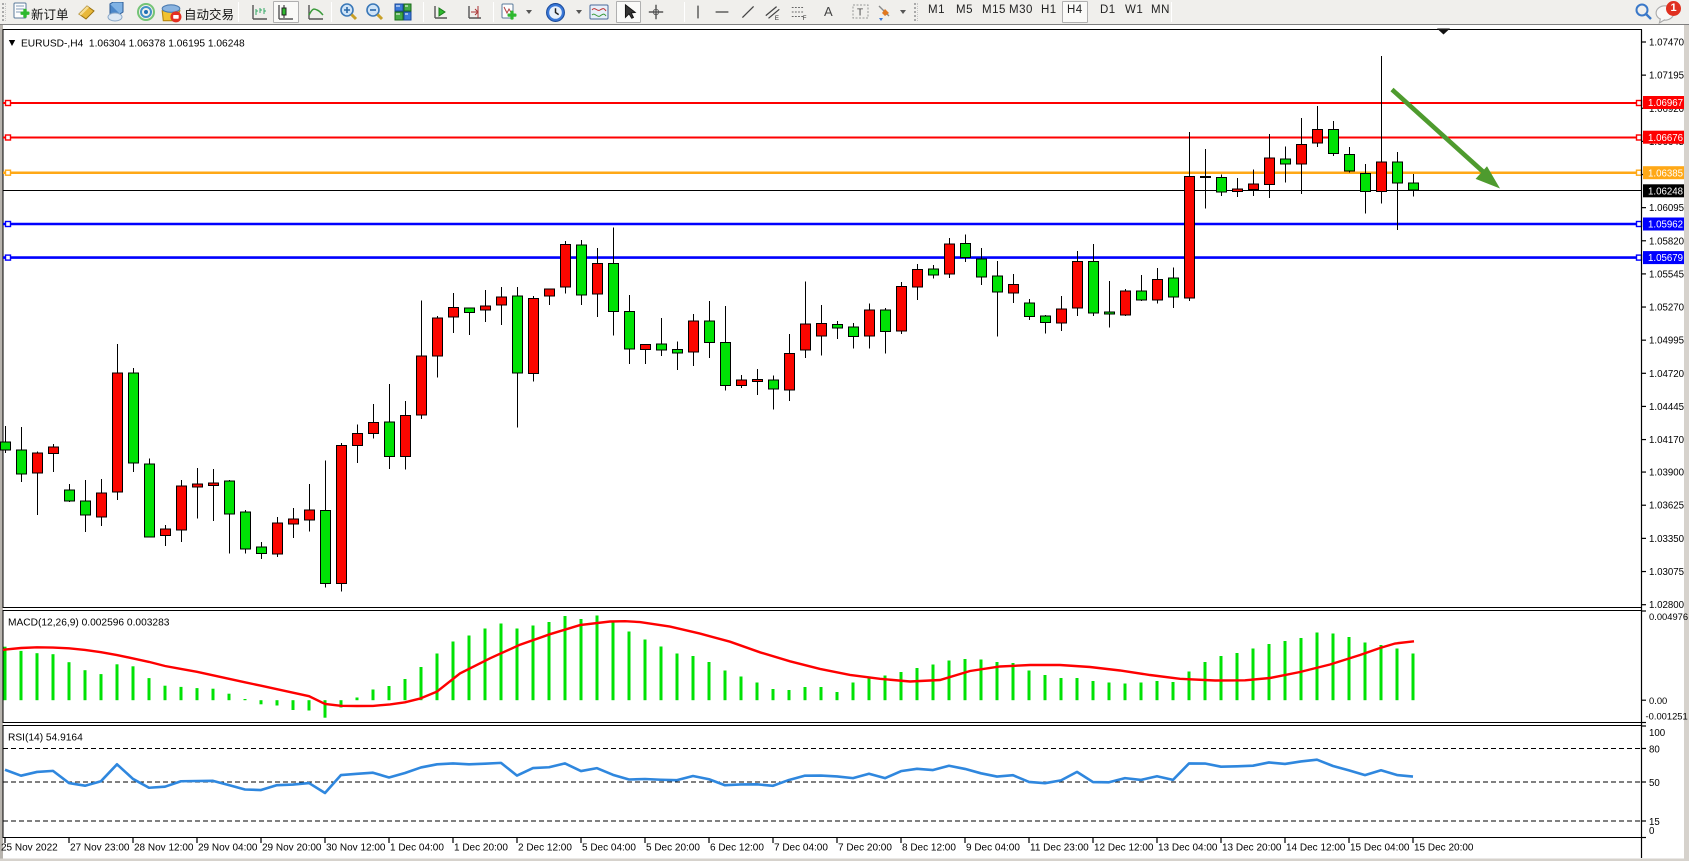 This screenshot has height=861, width=1689. Describe the element at coordinates (1666, 208) in the screenshot. I see `svg-text: 1.06095` at that location.